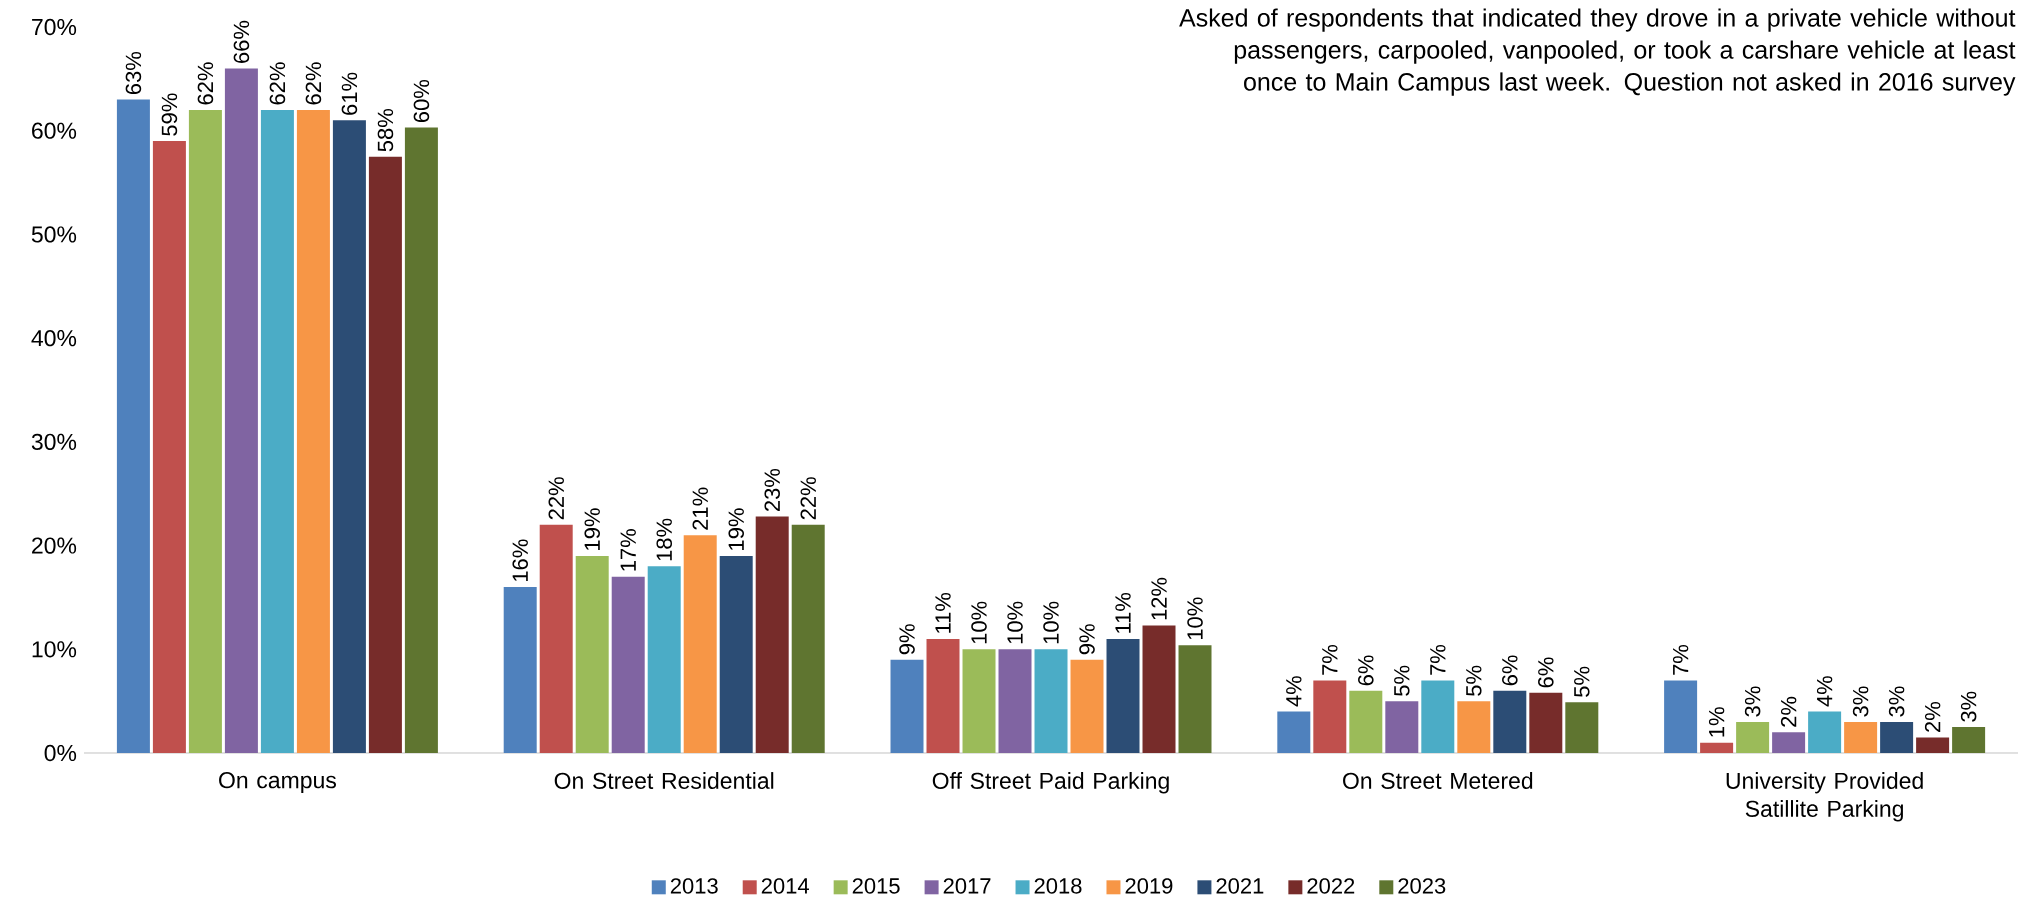 This screenshot has height=911, width=2028. Describe the element at coordinates (54, 441) in the screenshot. I see `y-tick-label: 30%` at that location.